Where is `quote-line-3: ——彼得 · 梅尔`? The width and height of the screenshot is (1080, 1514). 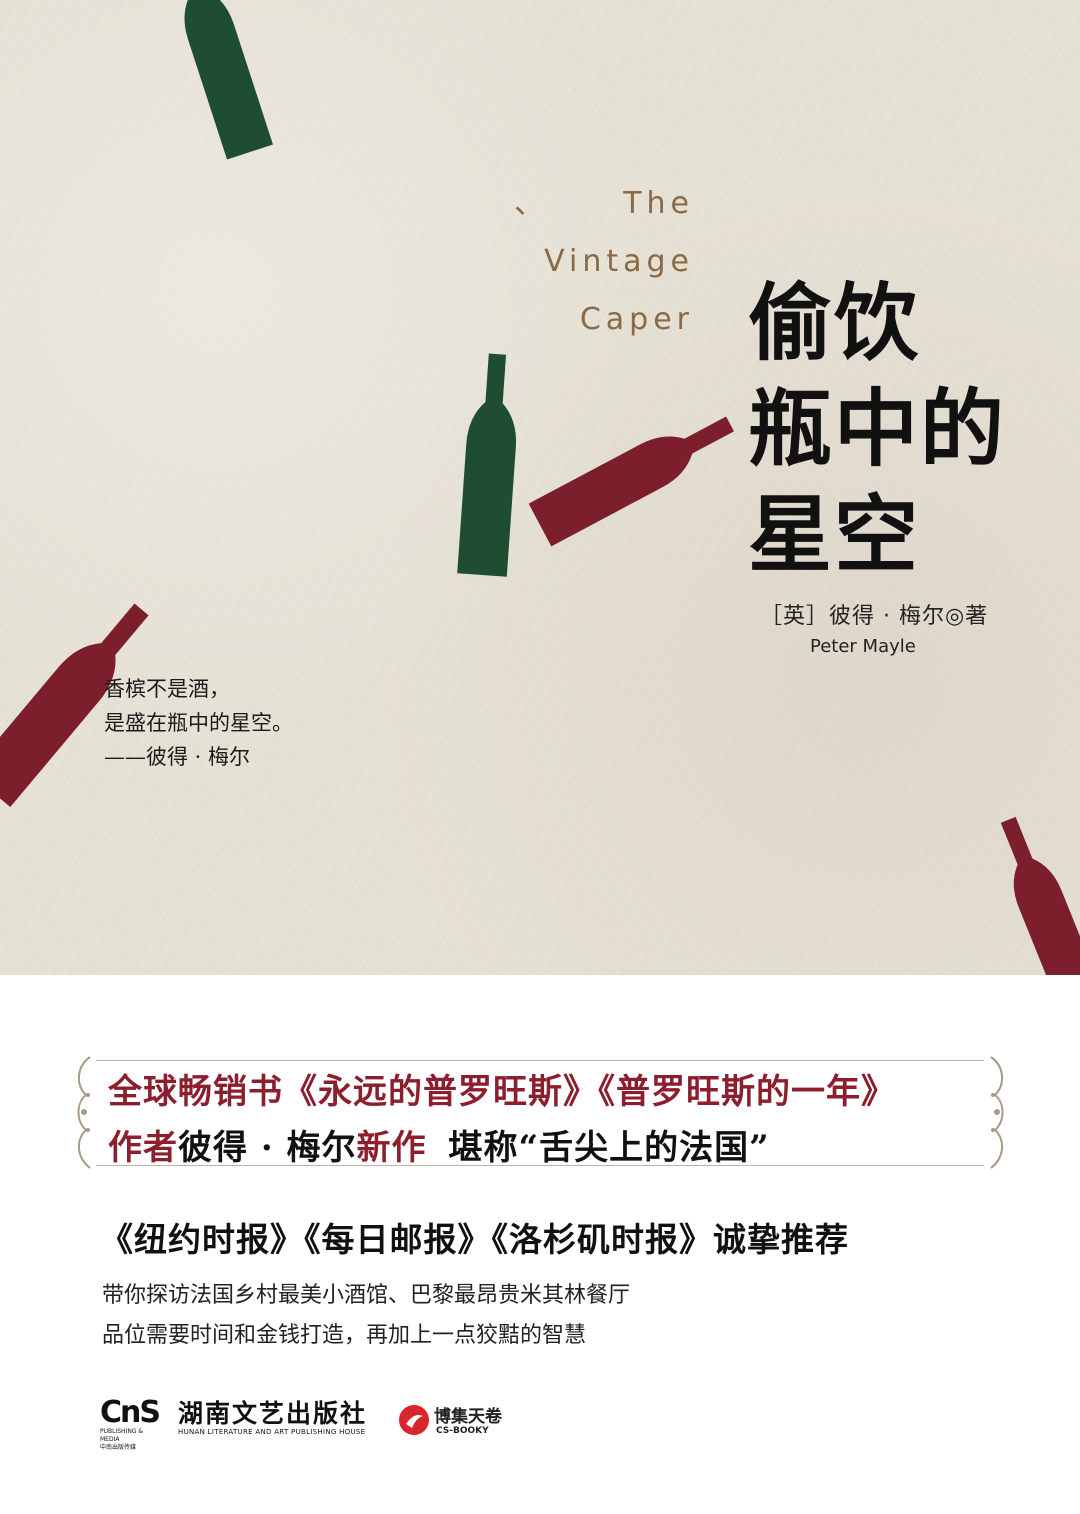
quote-line-3: ——彼得 · 梅尔 is located at coordinates (177, 757).